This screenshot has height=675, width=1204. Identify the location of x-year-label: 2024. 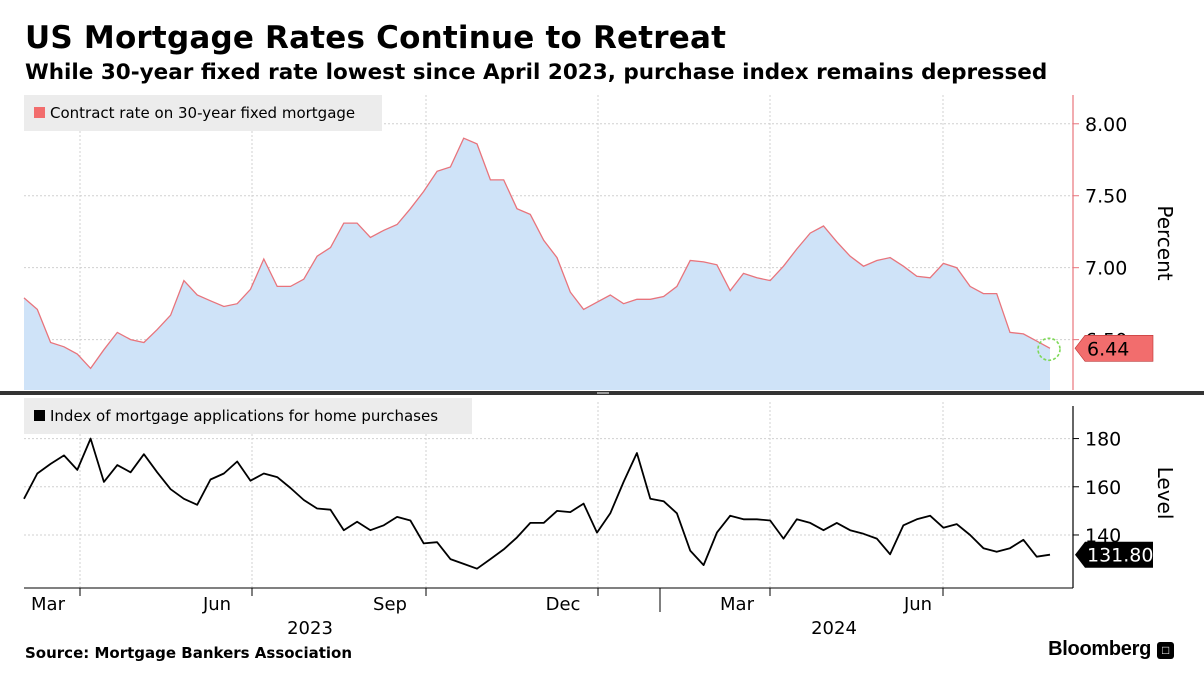
(834, 628).